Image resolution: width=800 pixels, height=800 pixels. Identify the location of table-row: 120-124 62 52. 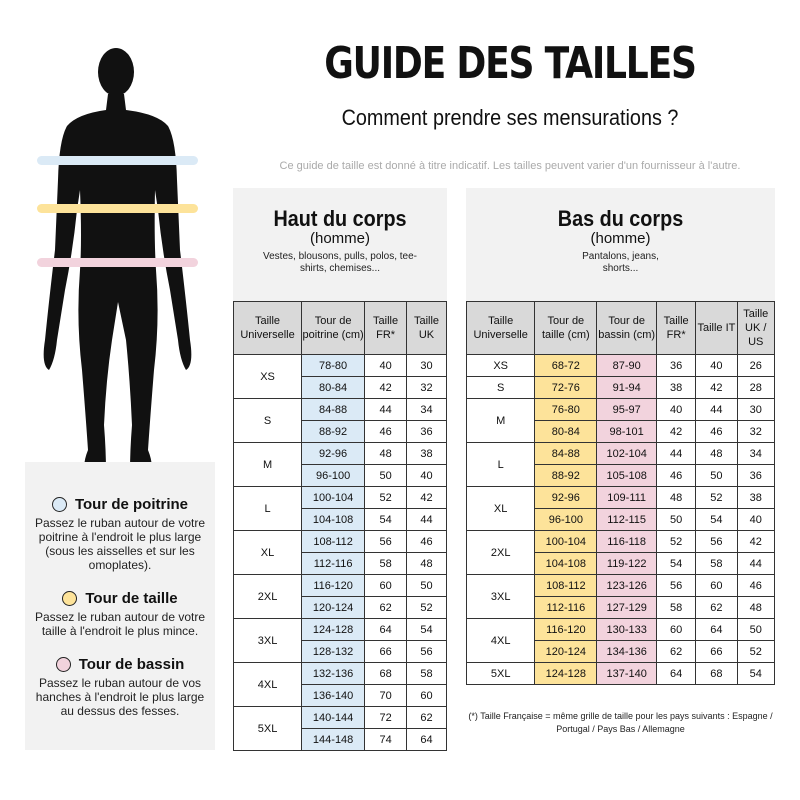
(340, 607).